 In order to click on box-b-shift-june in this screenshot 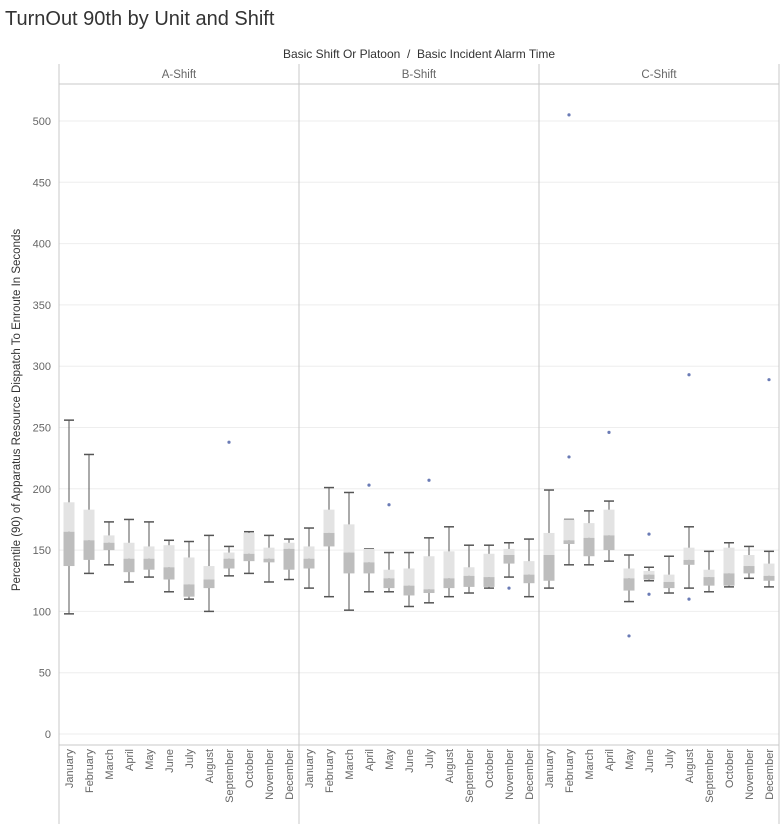, I will do `click(409, 579)`.